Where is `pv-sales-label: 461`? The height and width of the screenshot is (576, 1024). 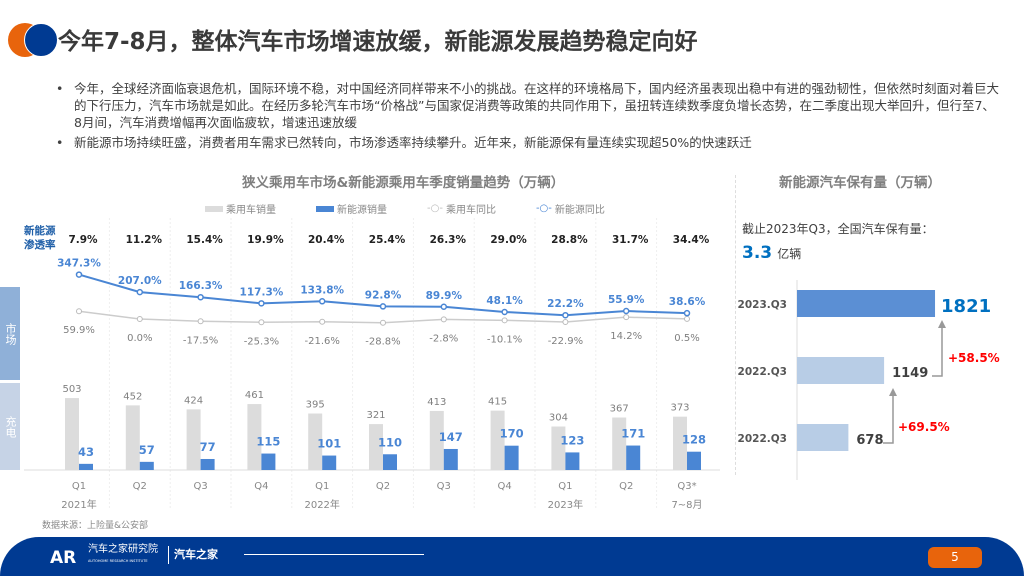 pv-sales-label: 461 is located at coordinates (254, 395).